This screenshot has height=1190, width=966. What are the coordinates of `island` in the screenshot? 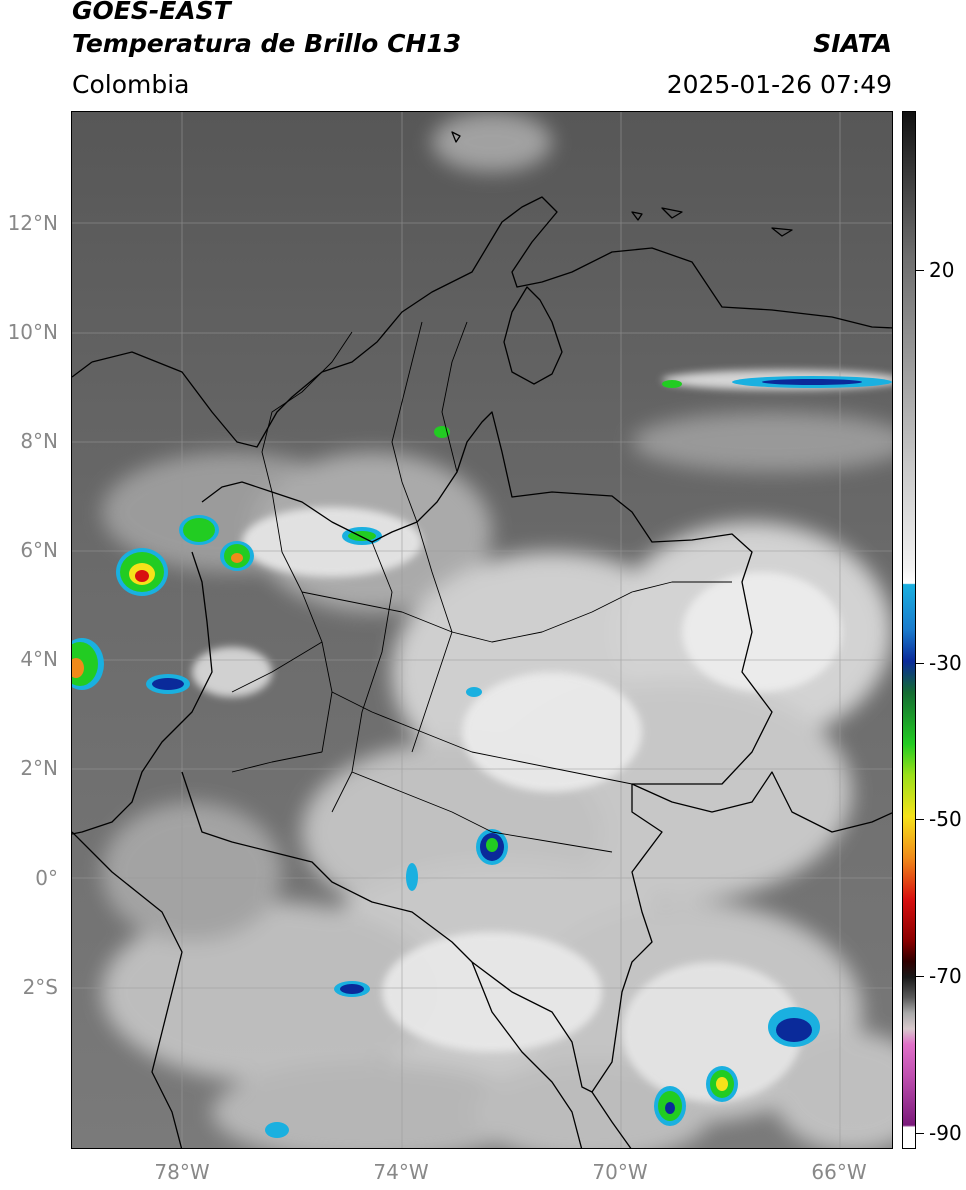 It's located at (622, 184).